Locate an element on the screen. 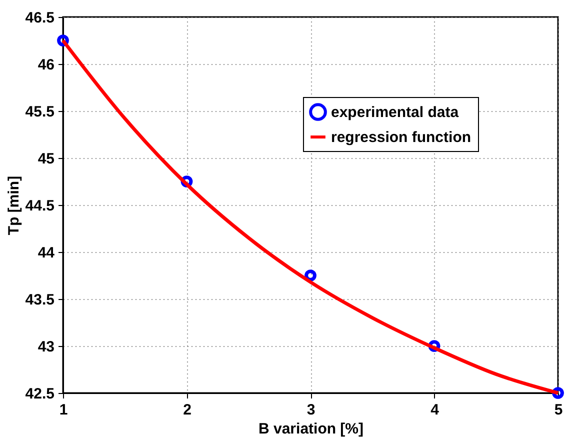 This screenshot has height=443, width=588. x-tick-label: 3 is located at coordinates (311, 410).